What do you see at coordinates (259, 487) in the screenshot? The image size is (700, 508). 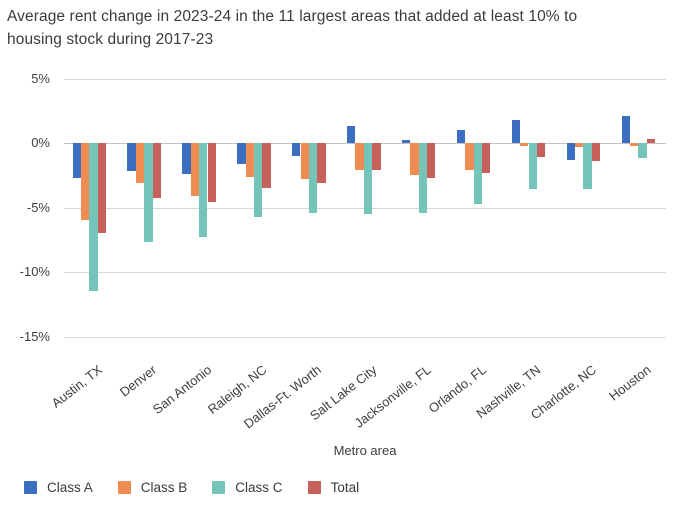 I see `legend-label: Class C` at bounding box center [259, 487].